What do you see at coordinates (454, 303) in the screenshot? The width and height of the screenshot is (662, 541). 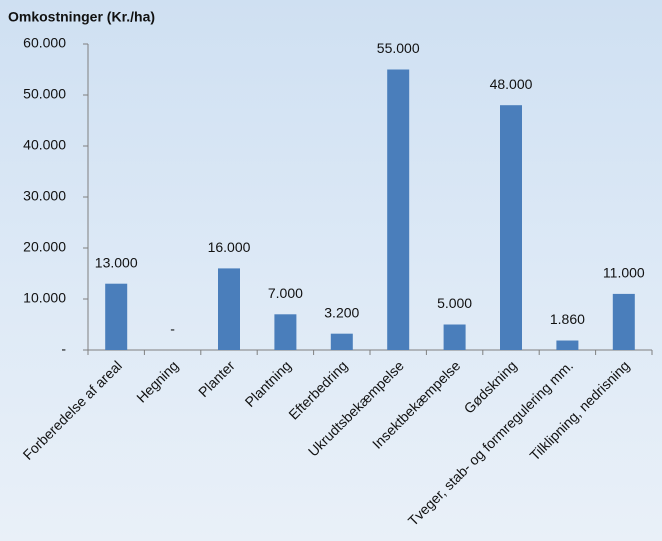 I see `data-label: 5.000` at bounding box center [454, 303].